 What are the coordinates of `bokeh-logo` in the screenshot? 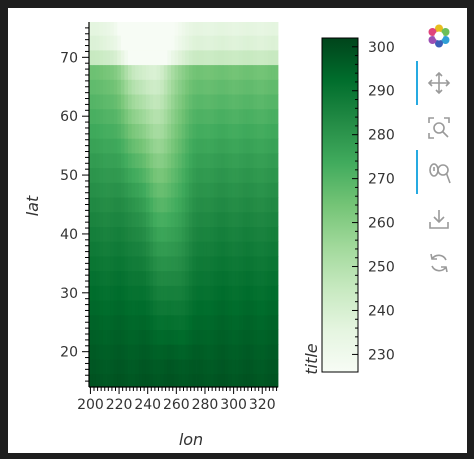 It's located at (439, 36).